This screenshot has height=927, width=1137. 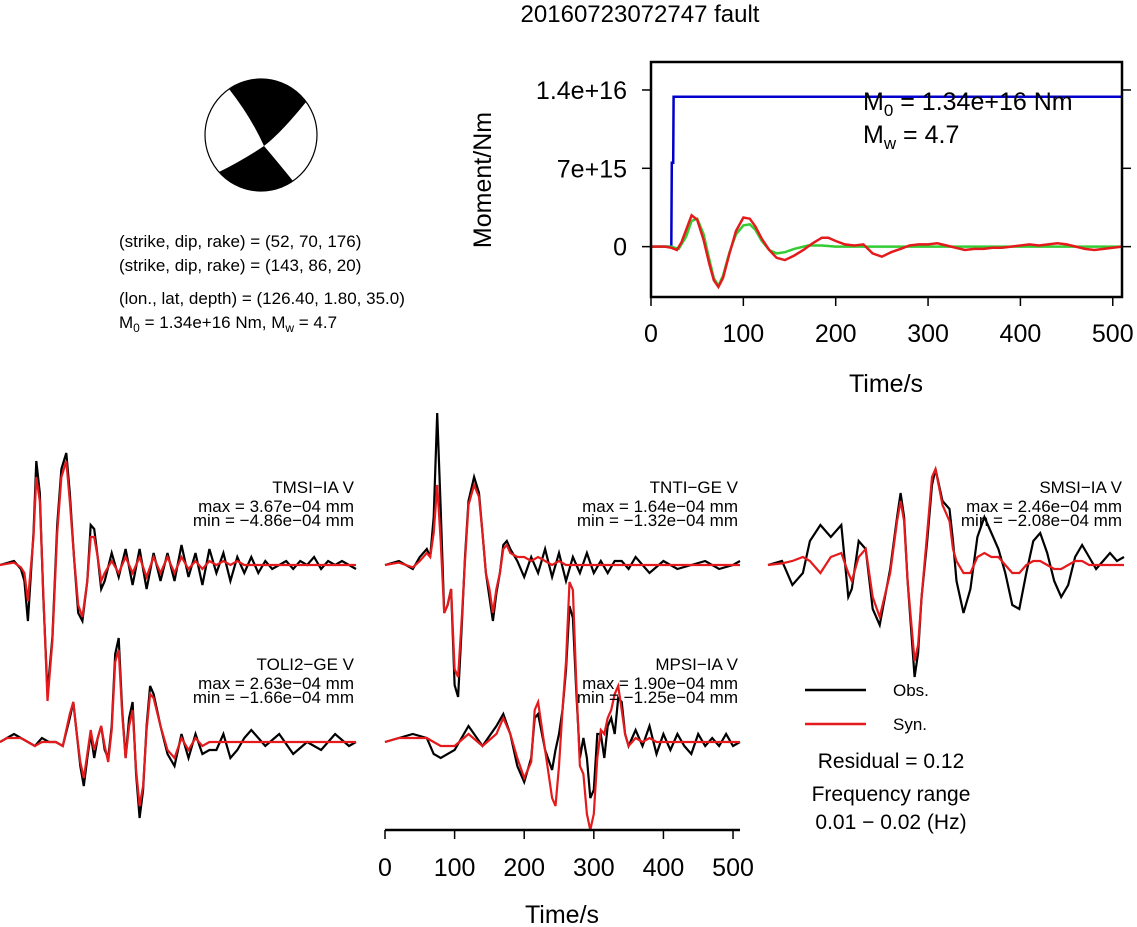 What do you see at coordinates (1041, 520) in the screenshot?
I see `station-min: min = −2.08e−04 mm` at bounding box center [1041, 520].